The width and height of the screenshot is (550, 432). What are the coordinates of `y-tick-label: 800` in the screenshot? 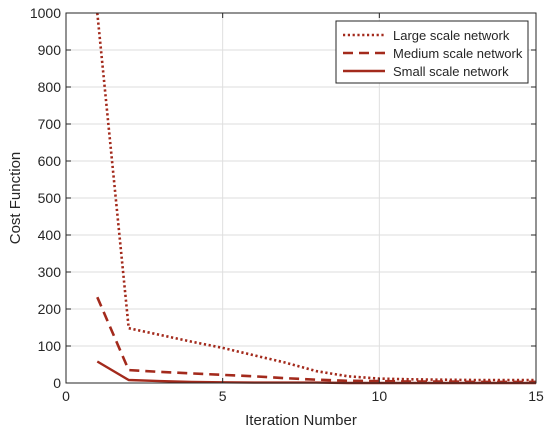 It's located at (50, 87).